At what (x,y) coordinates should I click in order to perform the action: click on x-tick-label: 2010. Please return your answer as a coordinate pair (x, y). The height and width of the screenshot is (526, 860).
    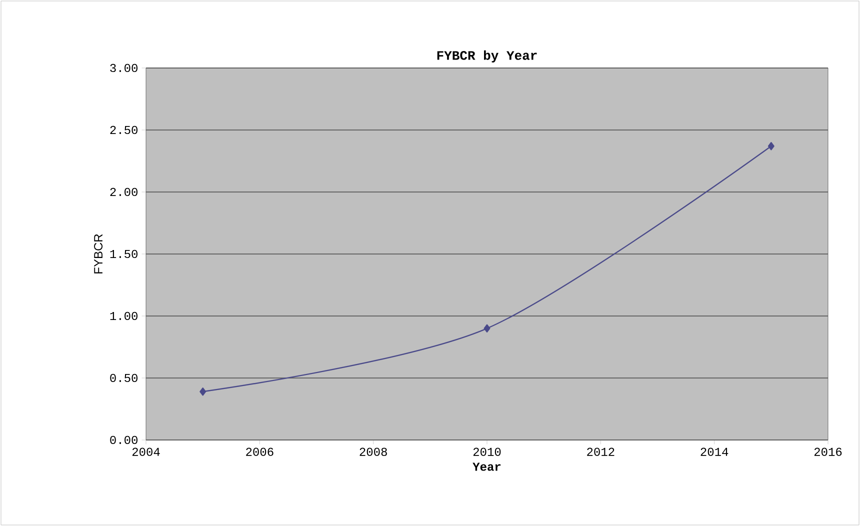
    Looking at the image, I should click on (487, 452).